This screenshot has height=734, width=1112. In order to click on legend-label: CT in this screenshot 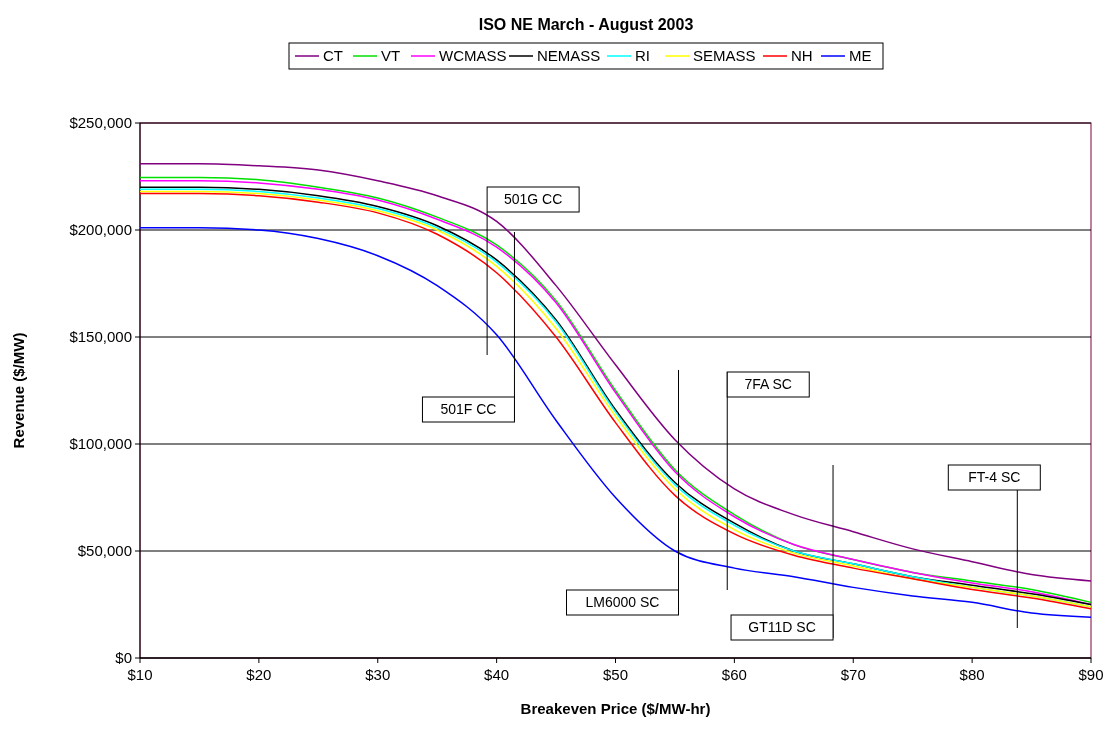, I will do `click(333, 56)`.